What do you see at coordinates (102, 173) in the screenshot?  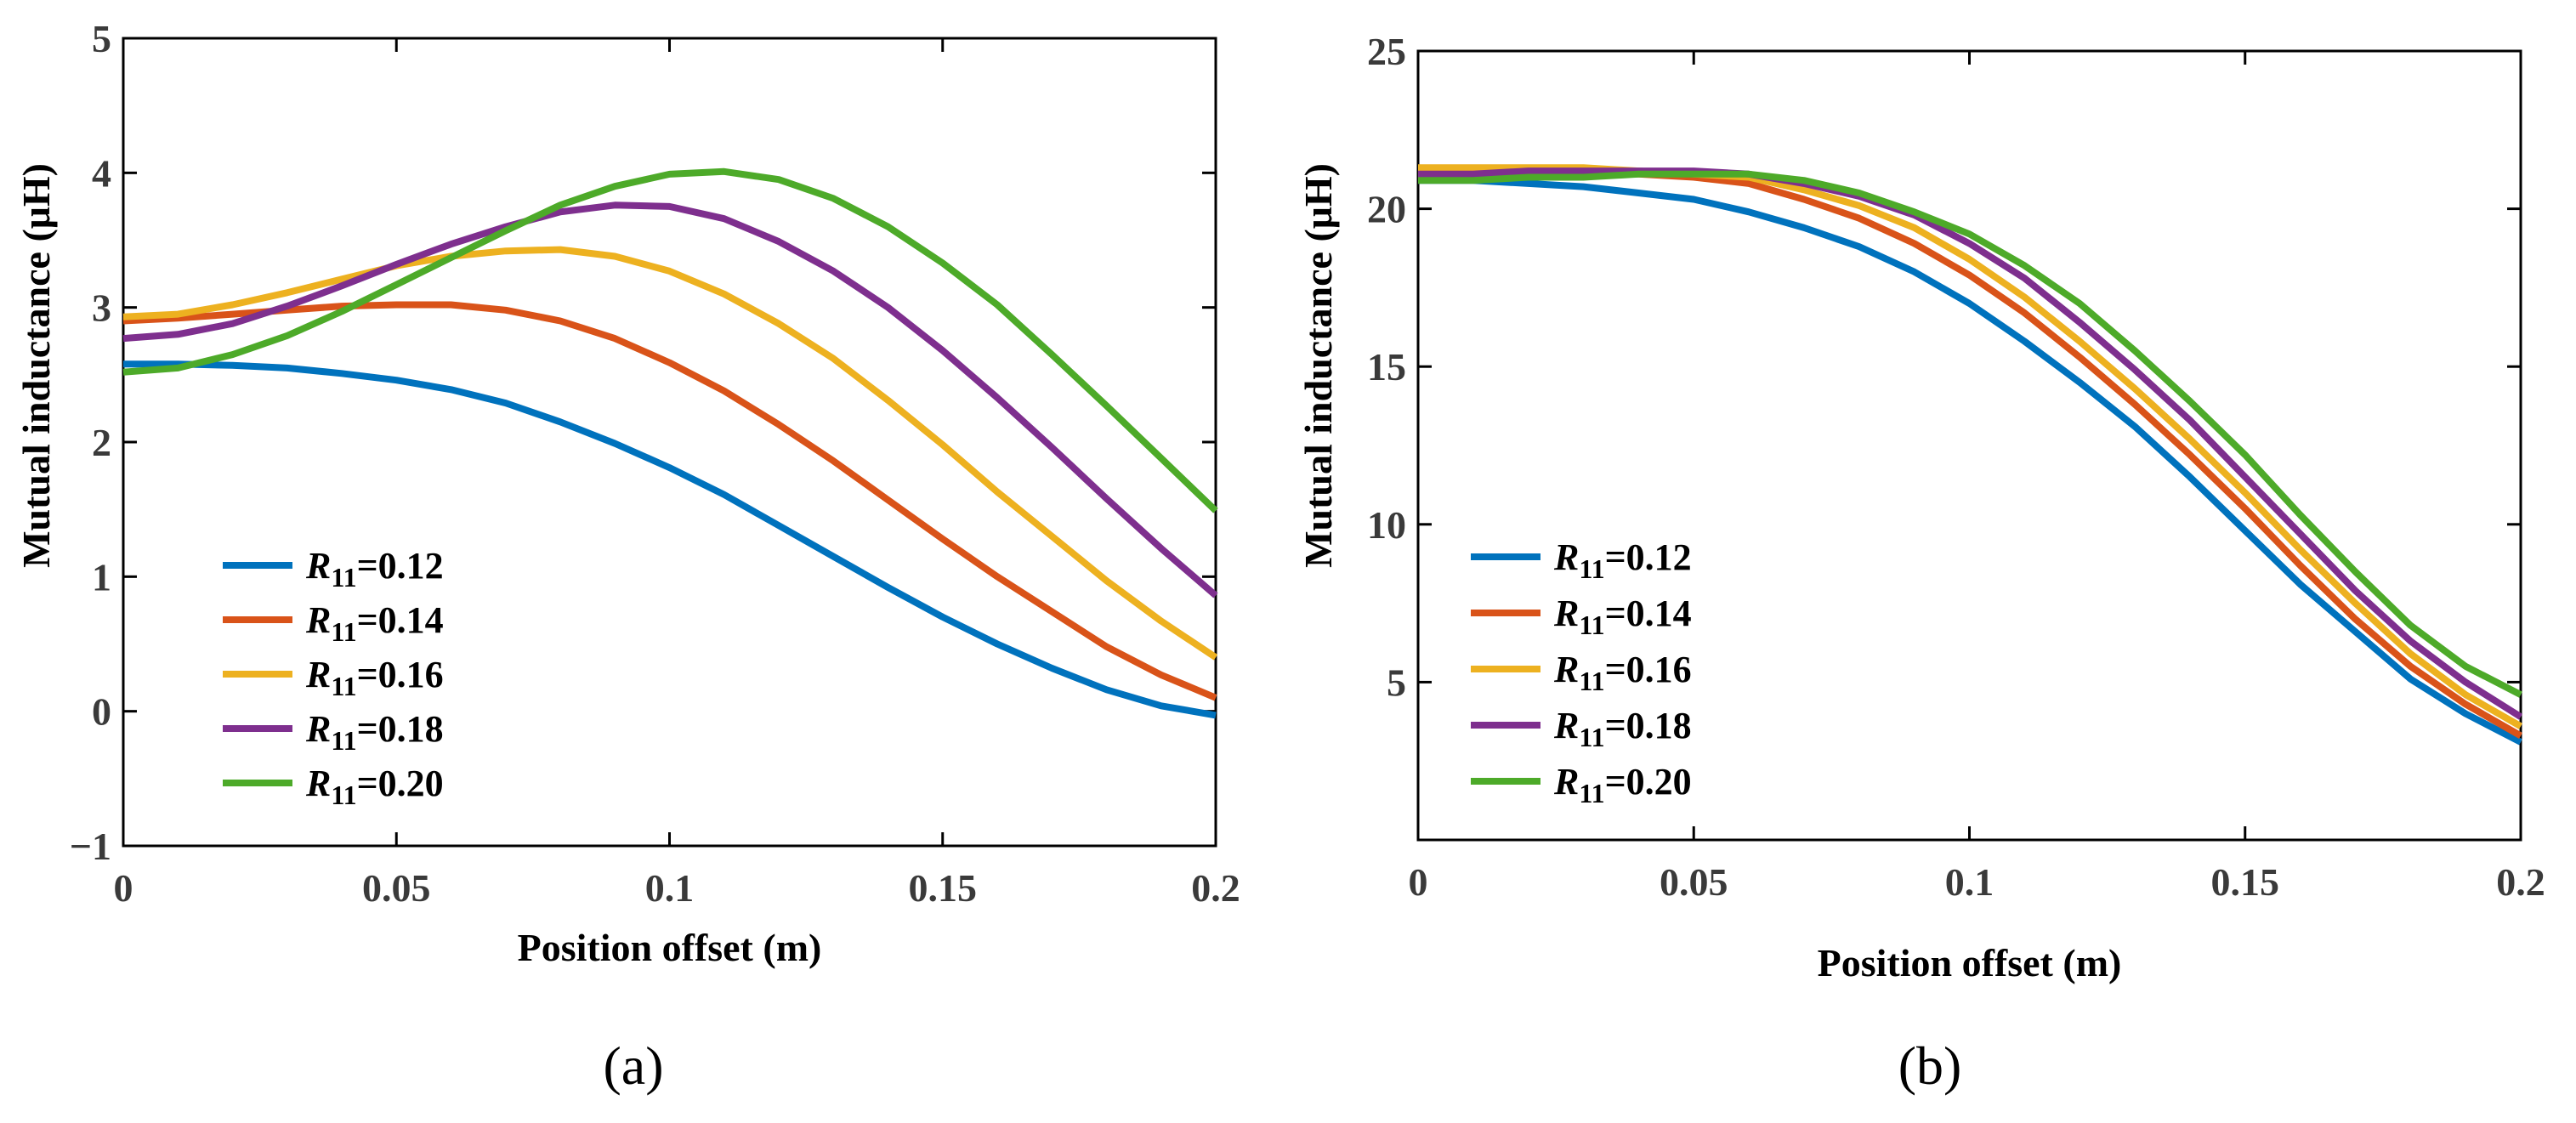 I see `y-tick-label: 4` at bounding box center [102, 173].